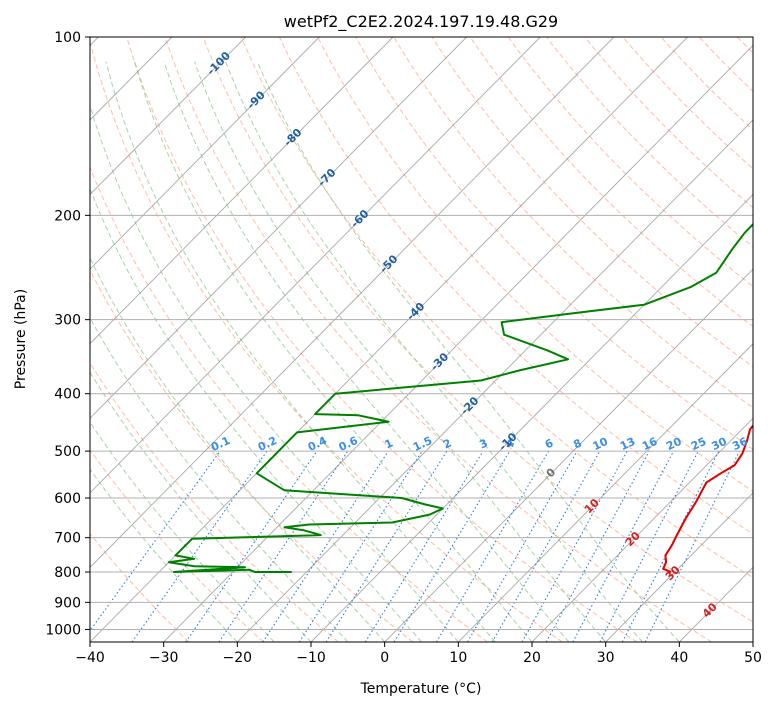  Describe the element at coordinates (67, 216) in the screenshot. I see `y-tick-label: 200` at that location.